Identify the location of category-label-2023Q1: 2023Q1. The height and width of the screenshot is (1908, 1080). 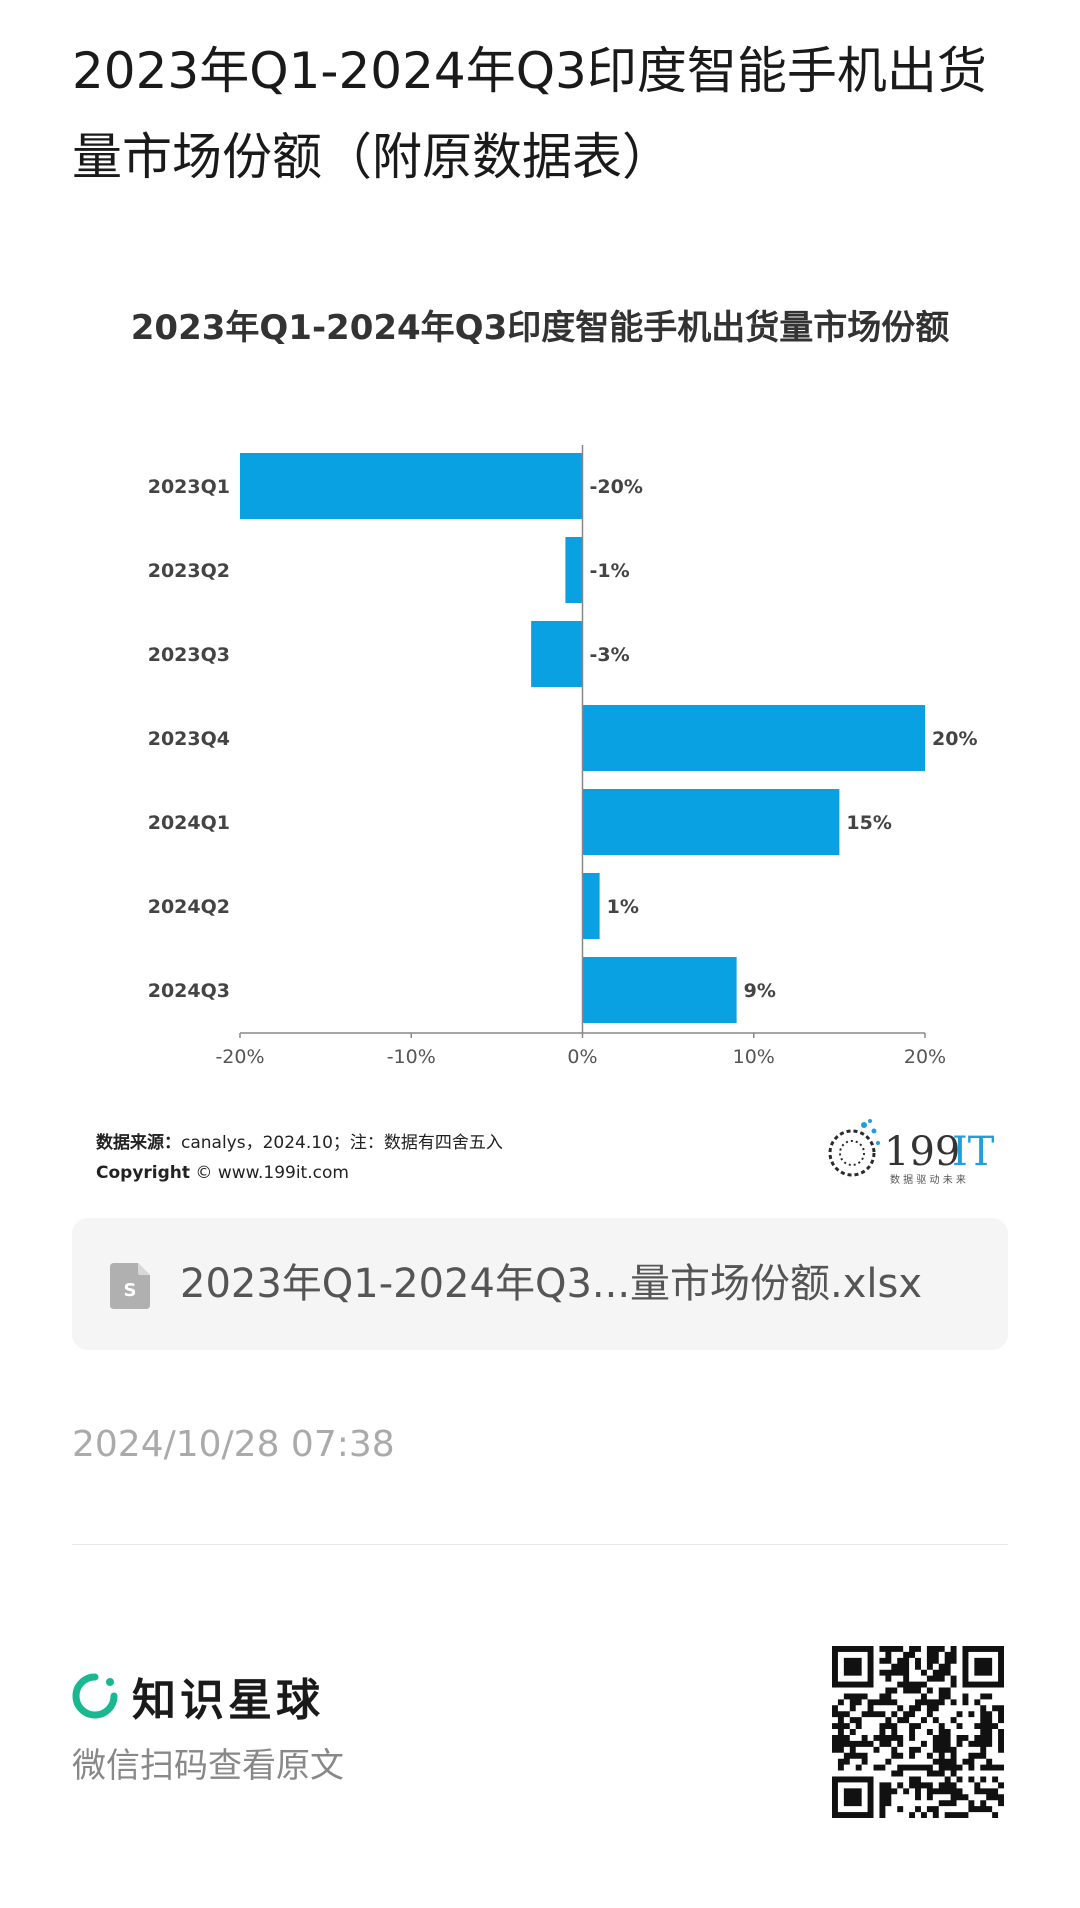
(189, 487).